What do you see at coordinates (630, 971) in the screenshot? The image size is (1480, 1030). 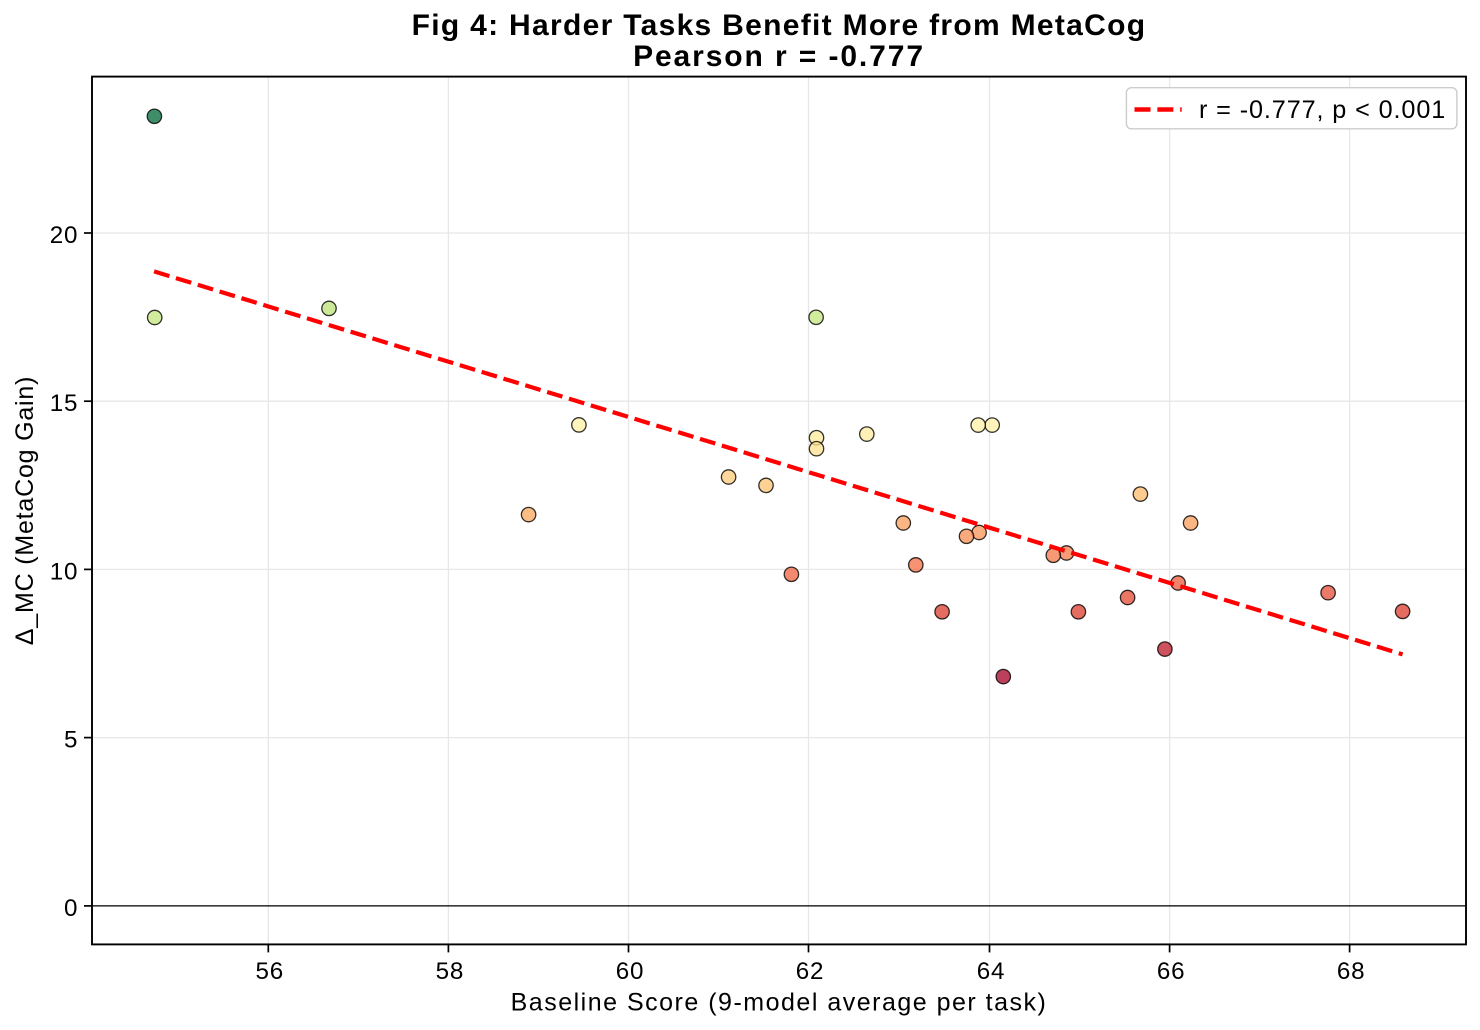 I see `svg-text: 60` at bounding box center [630, 971].